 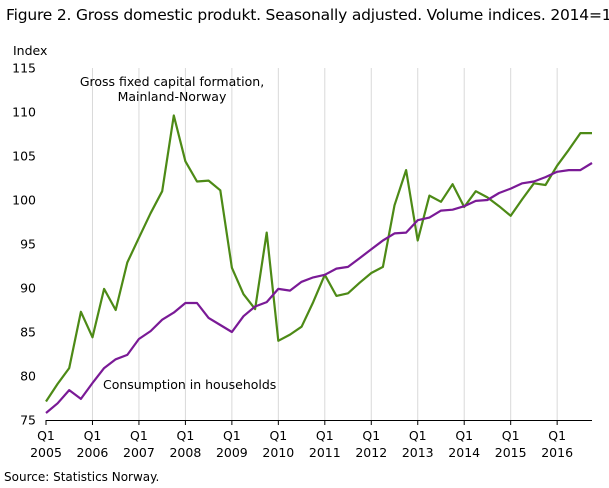 What do you see at coordinates (24, 156) in the screenshot?
I see `y-tick-label: 105` at bounding box center [24, 156].